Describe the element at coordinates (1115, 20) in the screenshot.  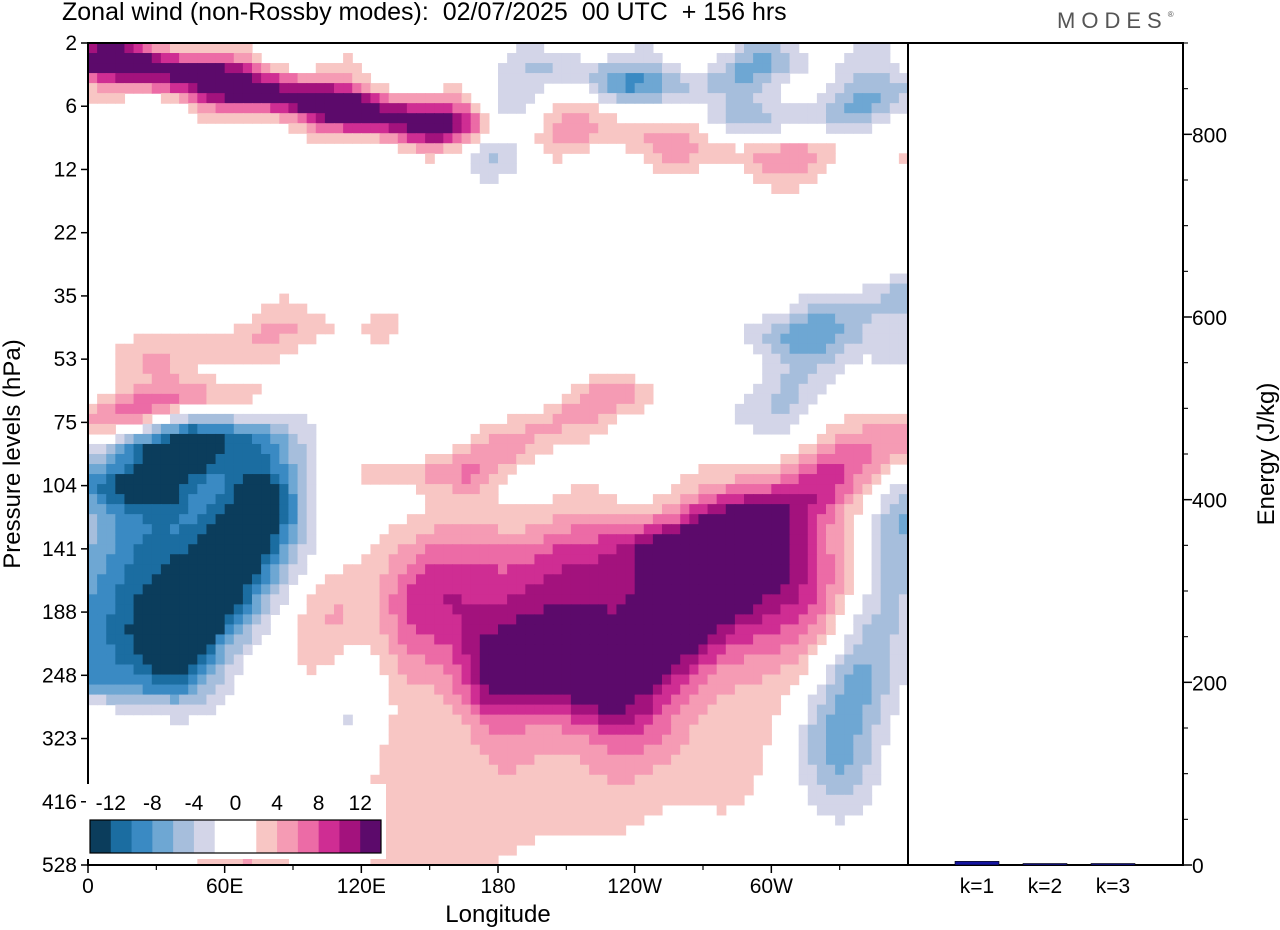
I see `modes-logo: MODES®` at that location.